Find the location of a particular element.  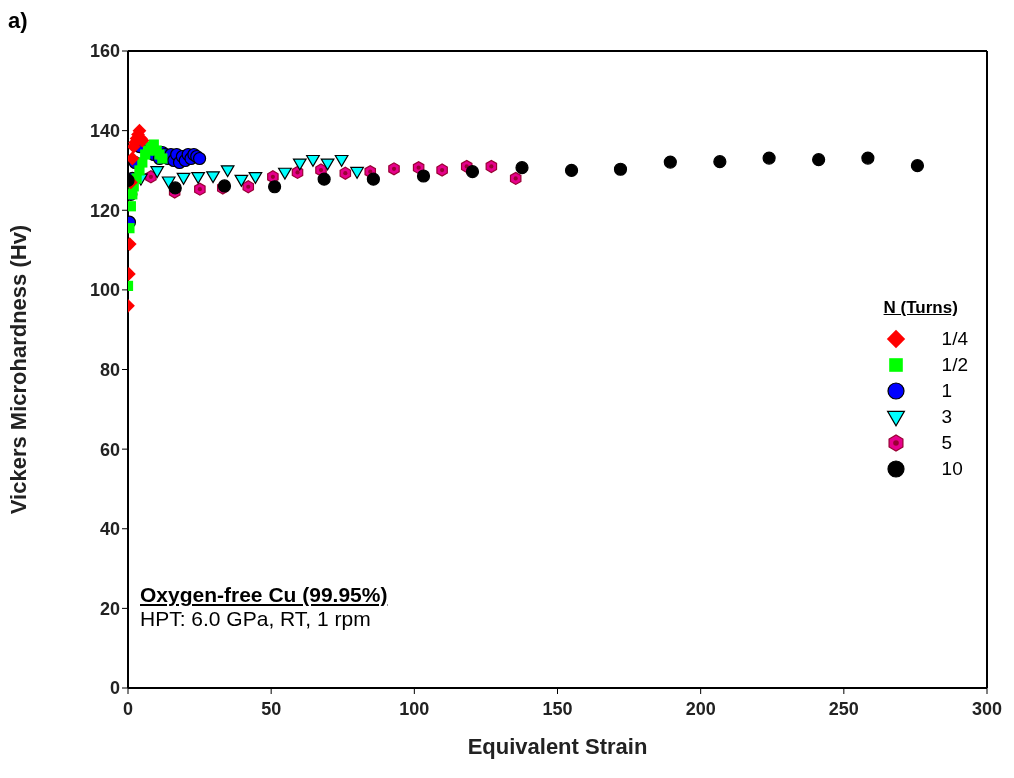

legend-label: 1/2 is located at coordinates (954, 365).